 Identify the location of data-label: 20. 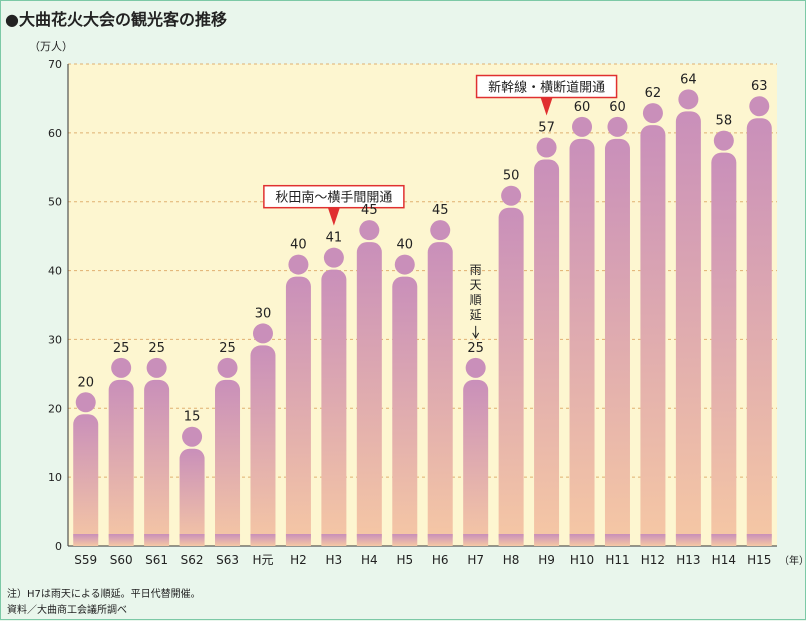
(85, 382).